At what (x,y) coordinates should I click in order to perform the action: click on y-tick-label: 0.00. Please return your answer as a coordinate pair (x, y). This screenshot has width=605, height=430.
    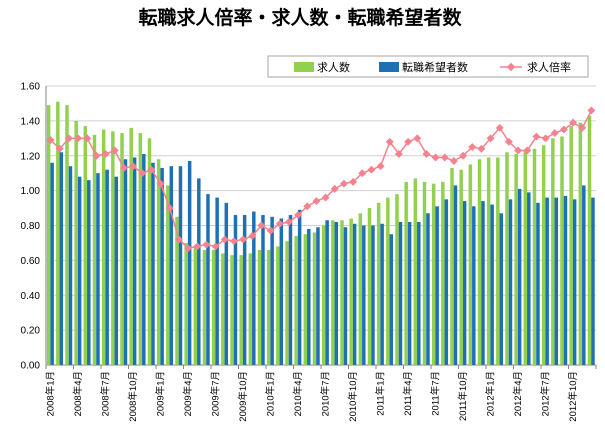
    Looking at the image, I should click on (31, 366).